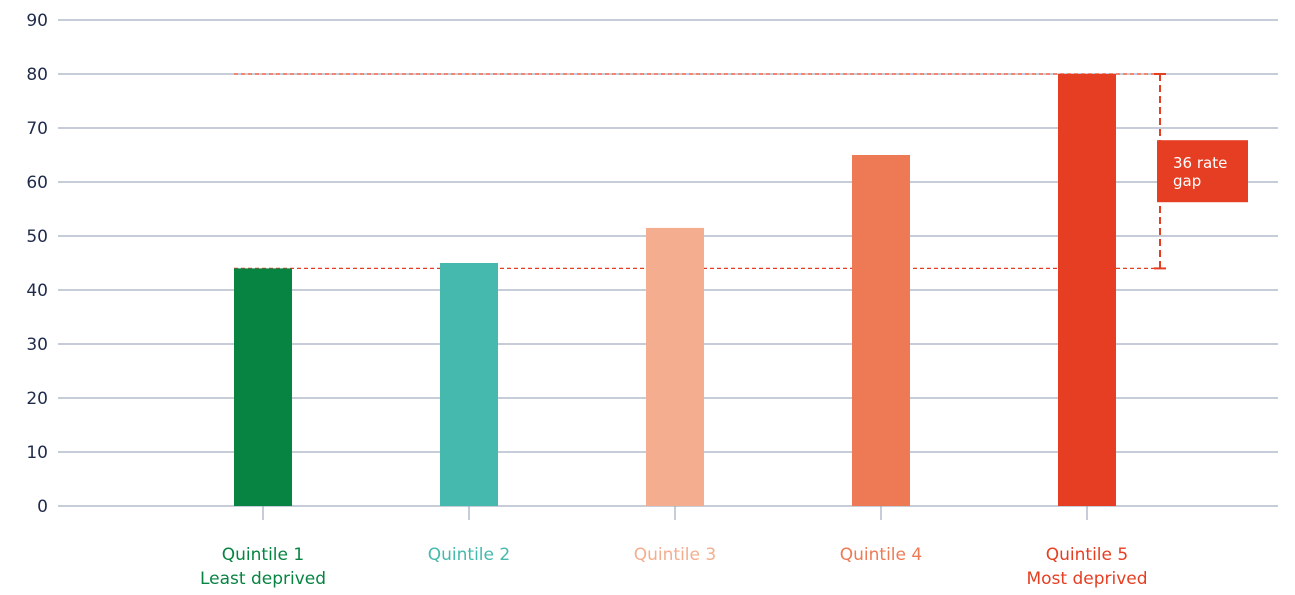 This screenshot has height=595, width=1295. Describe the element at coordinates (1200, 163) in the screenshot. I see `gap-label-line1: 36 rate` at that location.